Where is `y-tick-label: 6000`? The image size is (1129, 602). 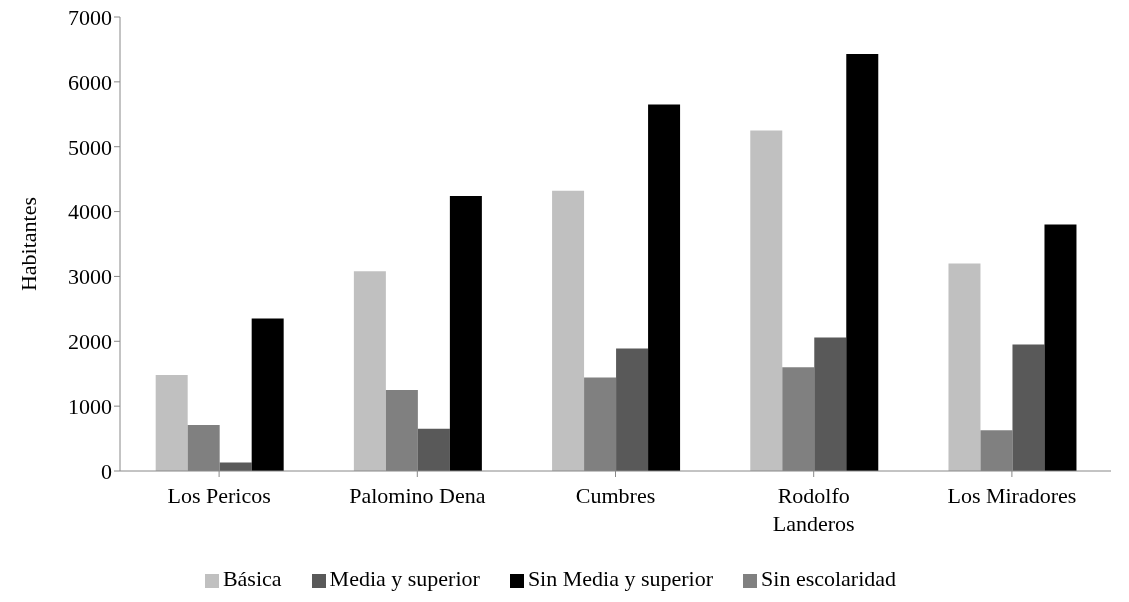
y-tick-label: 6000 is located at coordinates (90, 82).